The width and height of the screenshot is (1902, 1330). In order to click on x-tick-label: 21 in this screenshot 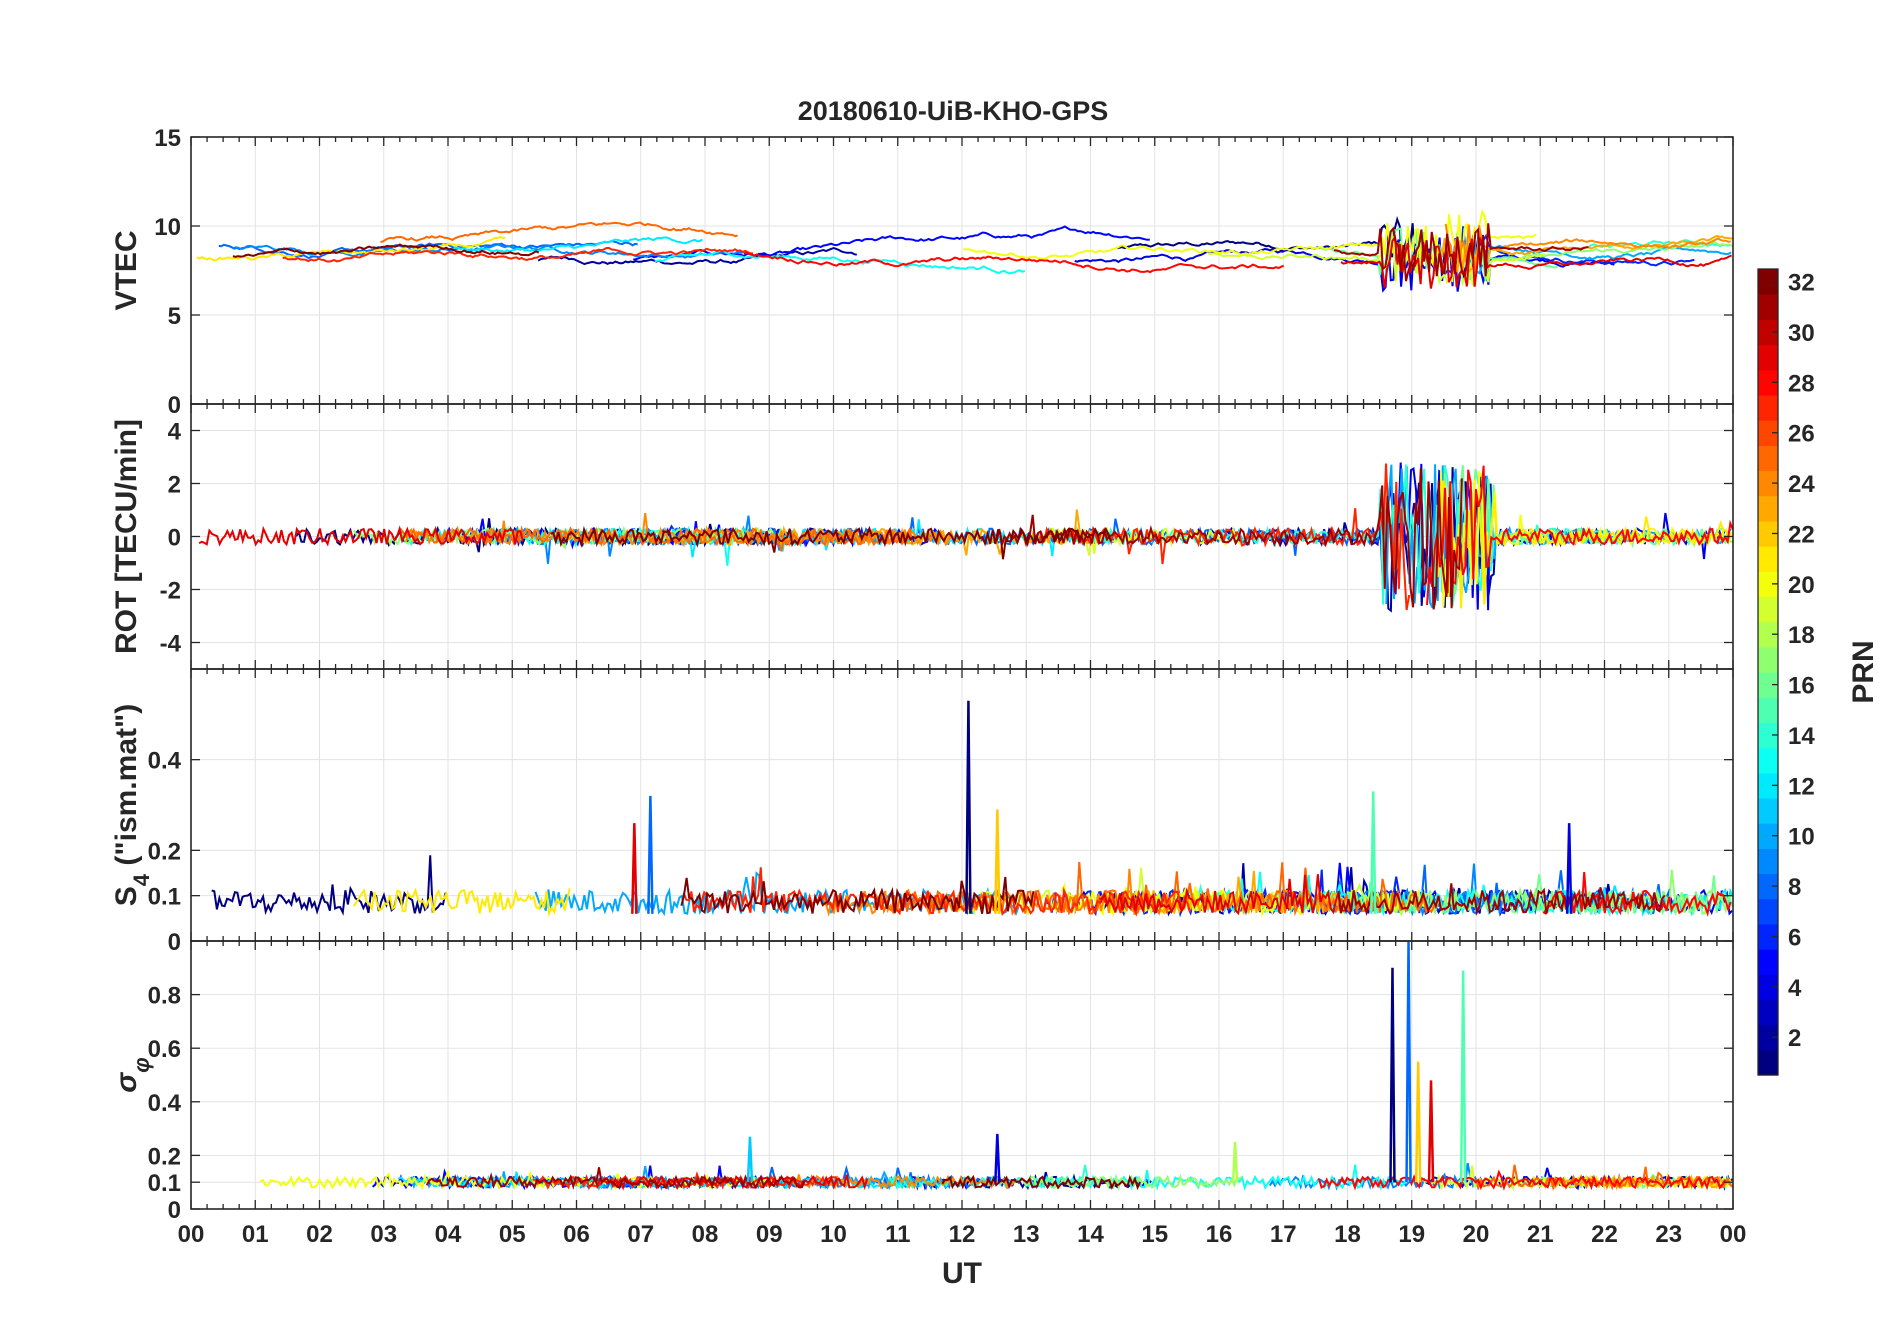, I will do `click(1540, 1234)`.